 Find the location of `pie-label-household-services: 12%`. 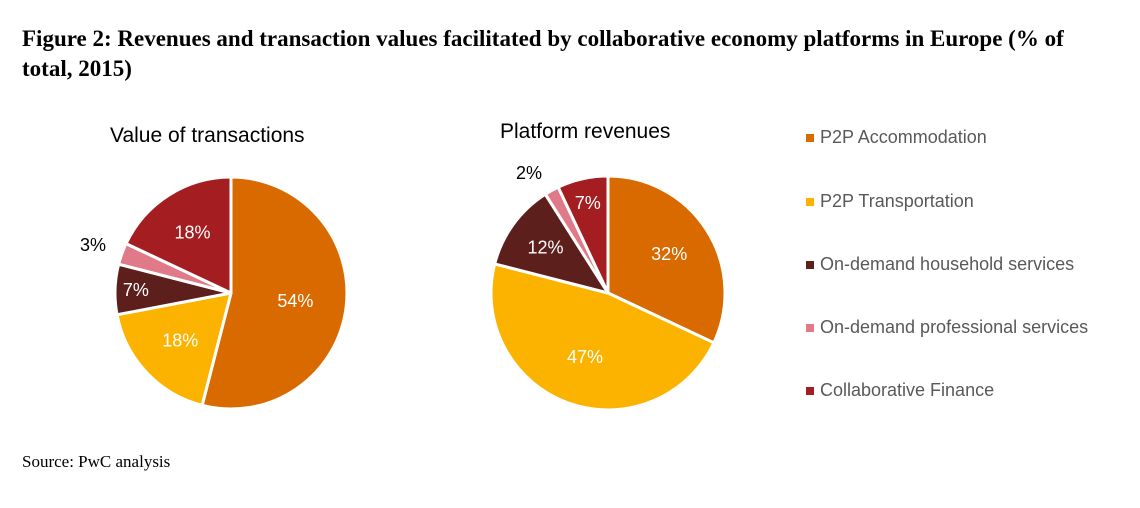

pie-label-household-services: 12% is located at coordinates (545, 248).